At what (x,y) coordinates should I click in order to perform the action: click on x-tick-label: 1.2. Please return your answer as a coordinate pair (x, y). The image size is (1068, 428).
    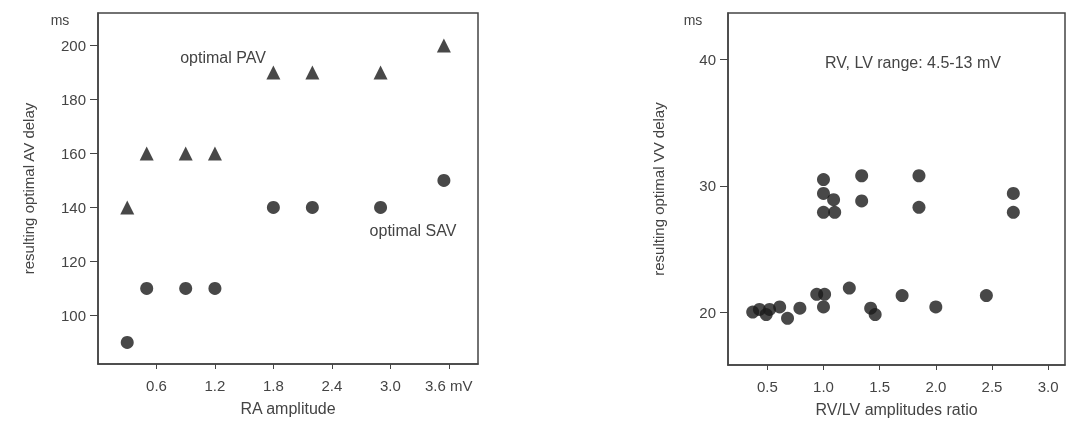
    Looking at the image, I should click on (215, 385).